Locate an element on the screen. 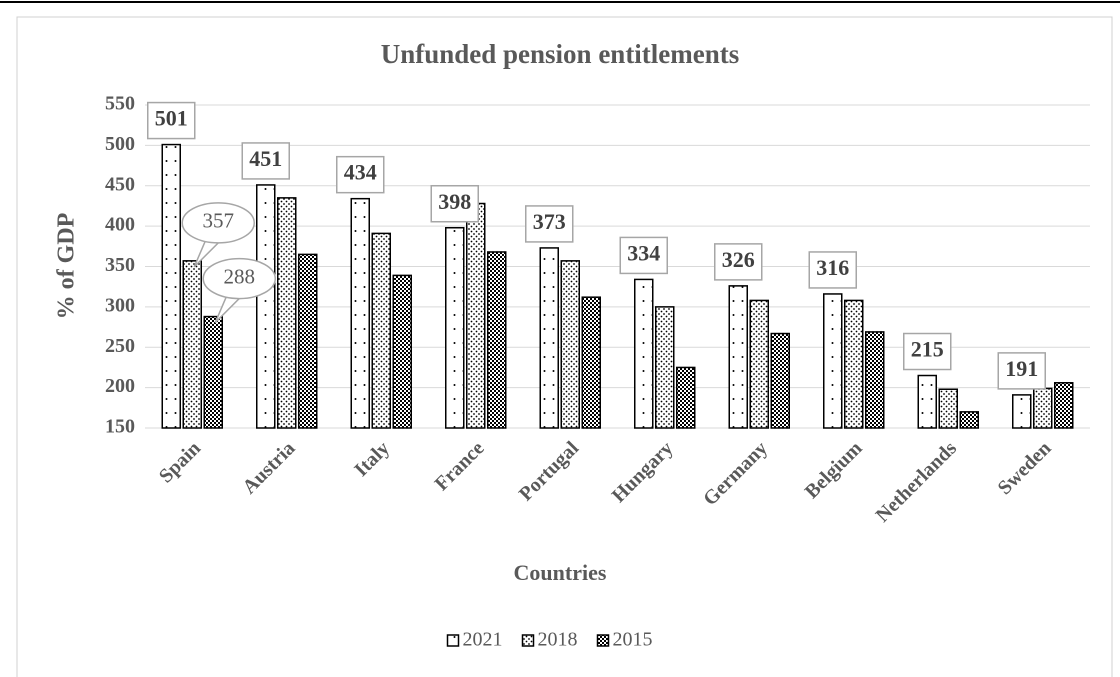 The height and width of the screenshot is (677, 1120). y-axis-title: % of GDP is located at coordinates (67, 266).